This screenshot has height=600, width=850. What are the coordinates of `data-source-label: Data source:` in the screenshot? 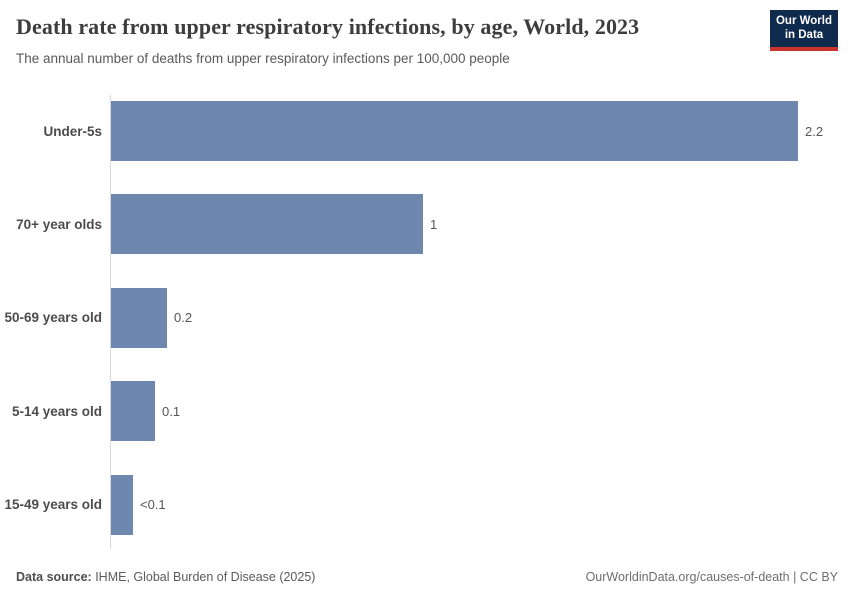 It's located at (54, 577).